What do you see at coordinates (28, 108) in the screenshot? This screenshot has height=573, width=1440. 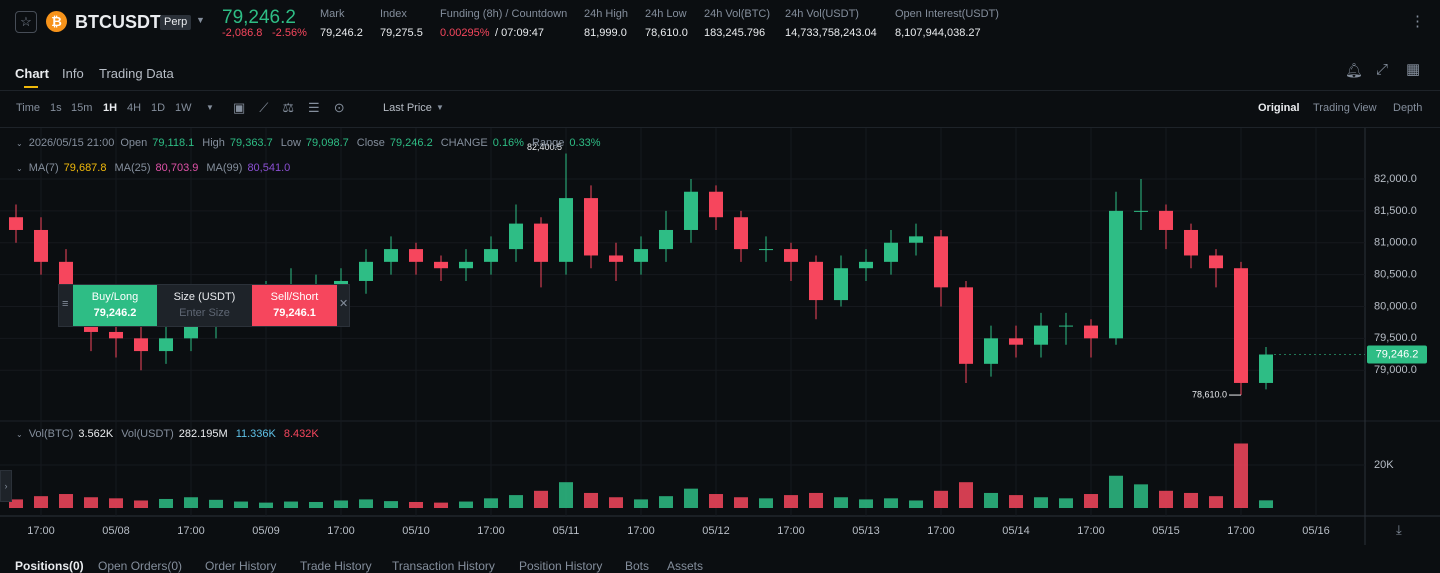 I see `interval: Time` at bounding box center [28, 108].